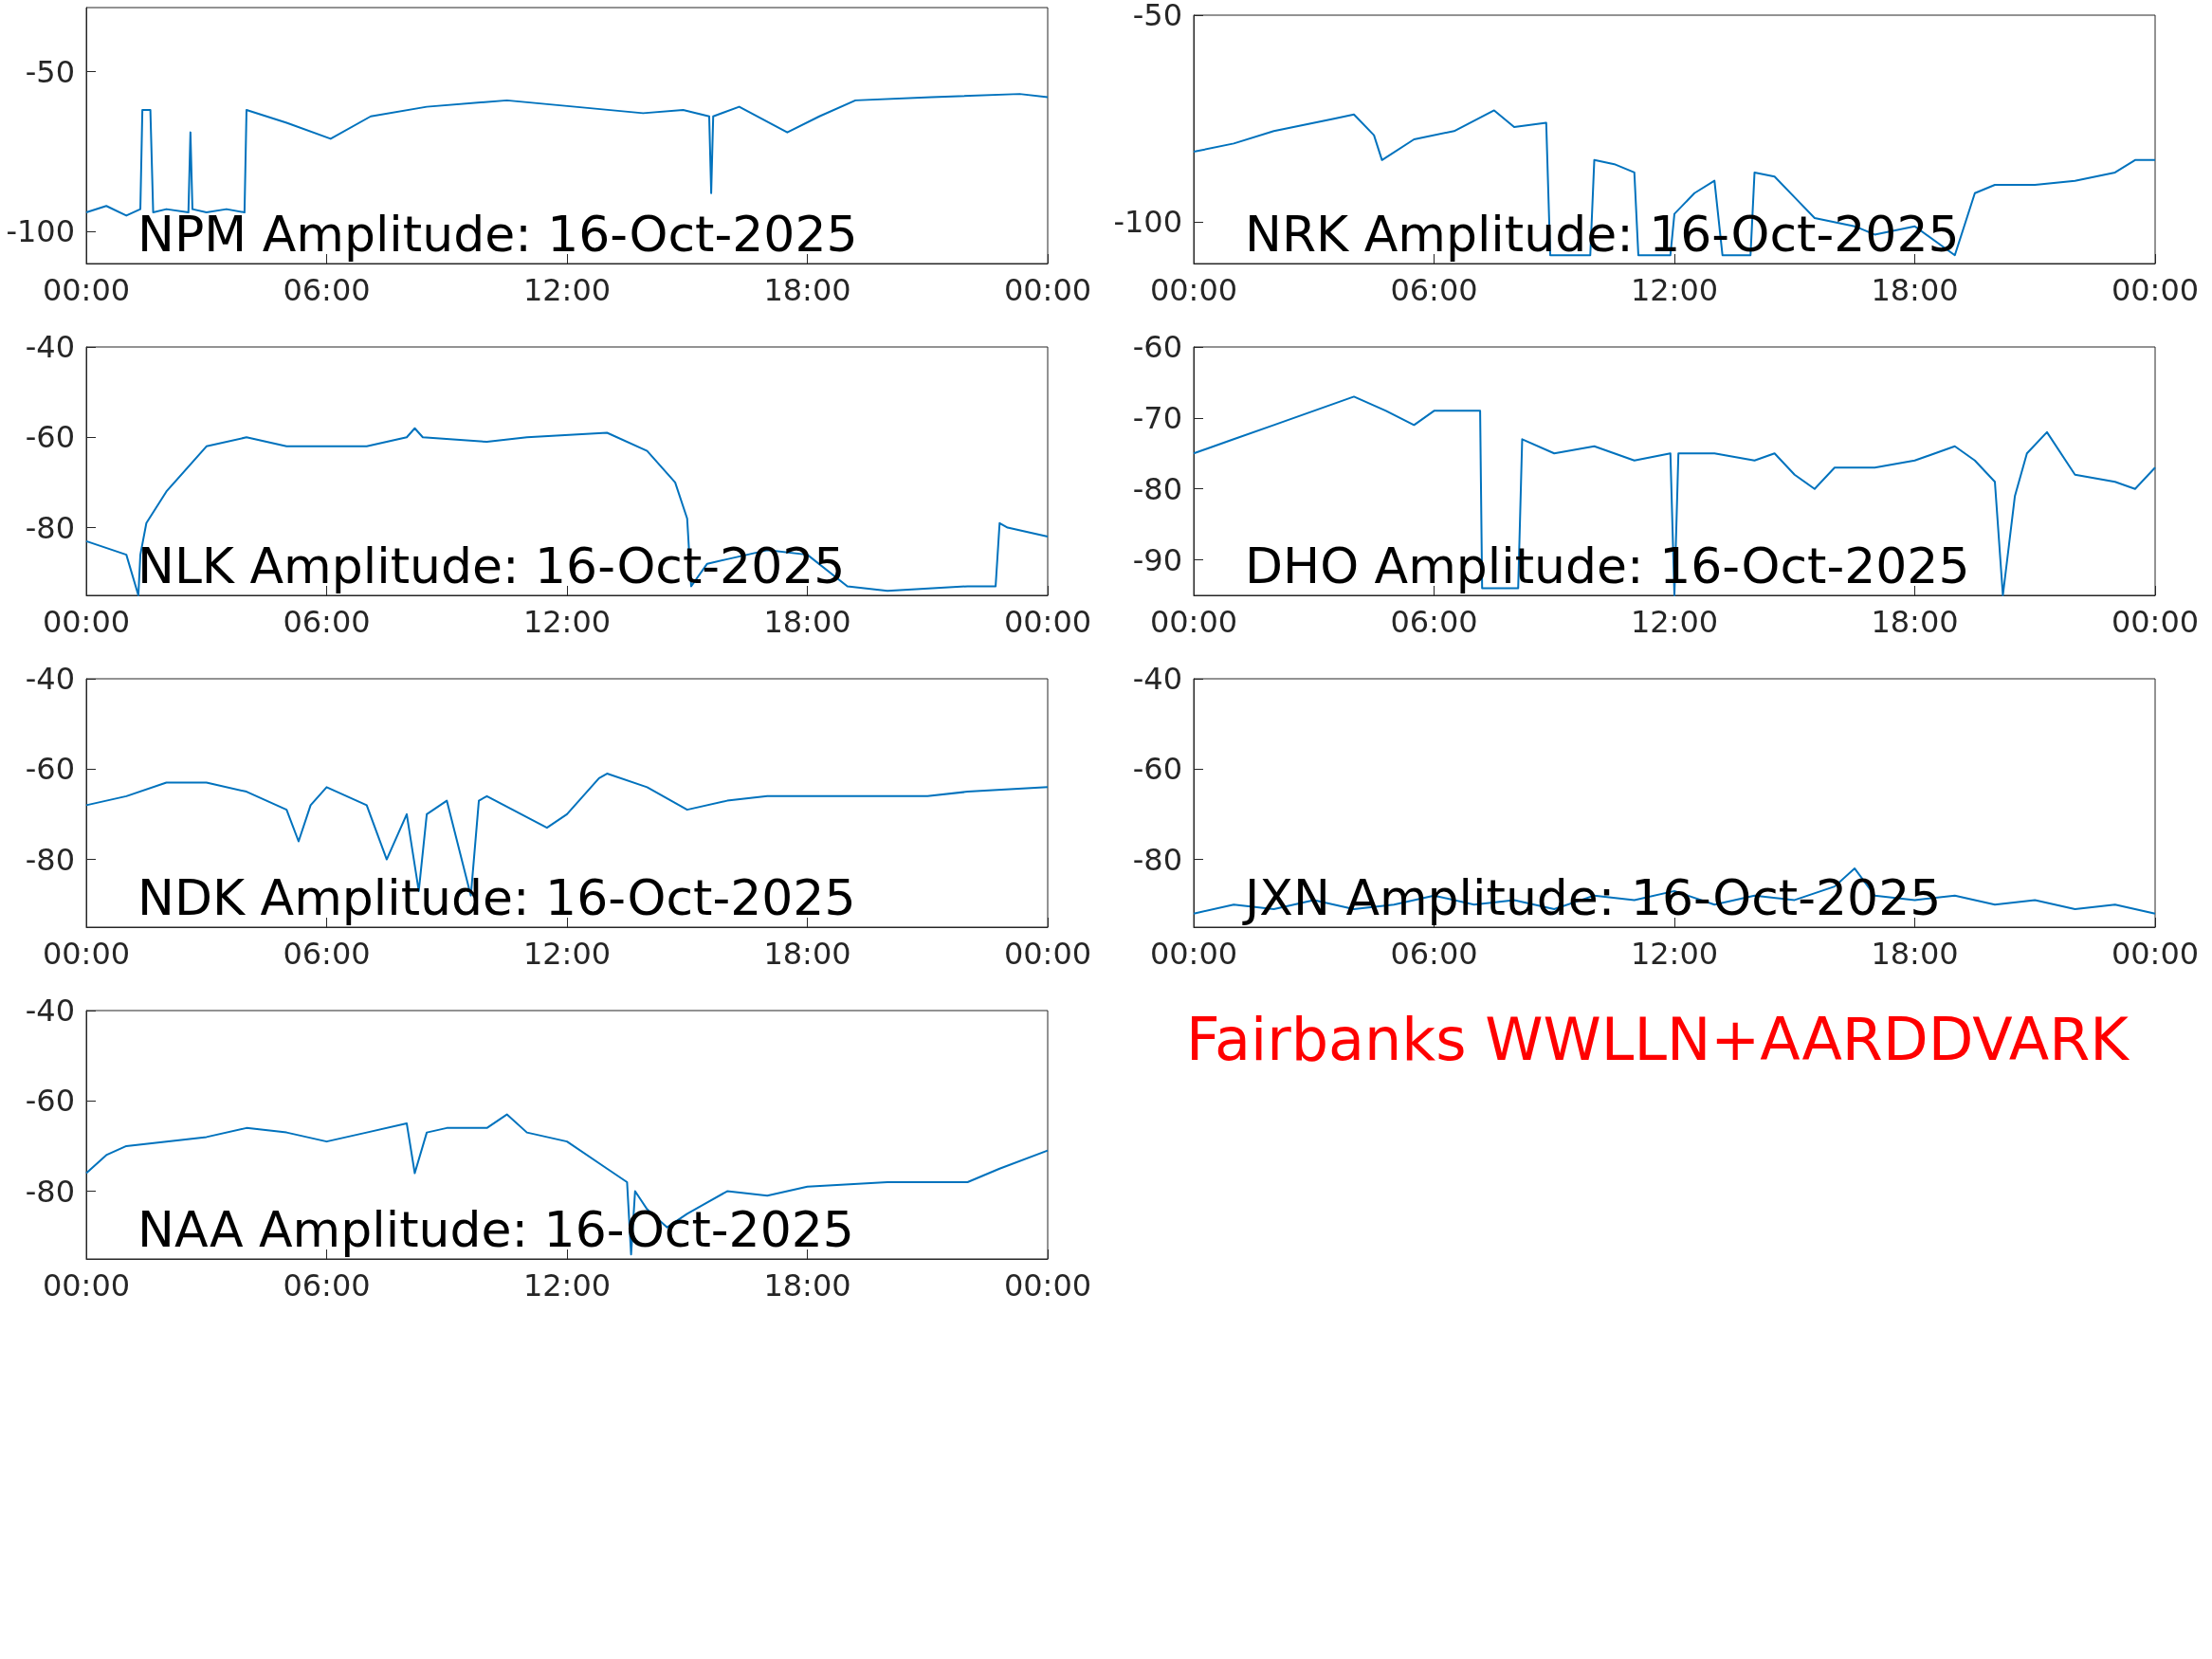 The height and width of the screenshot is (1659, 2212). I want to click on line-series, so click(567, 1184).